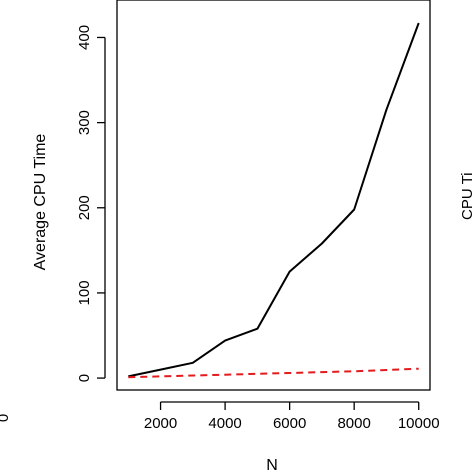 This screenshot has height=474, width=474. What do you see at coordinates (6, 418) in the screenshot?
I see `clipped-neighbor-tick: 0` at bounding box center [6, 418].